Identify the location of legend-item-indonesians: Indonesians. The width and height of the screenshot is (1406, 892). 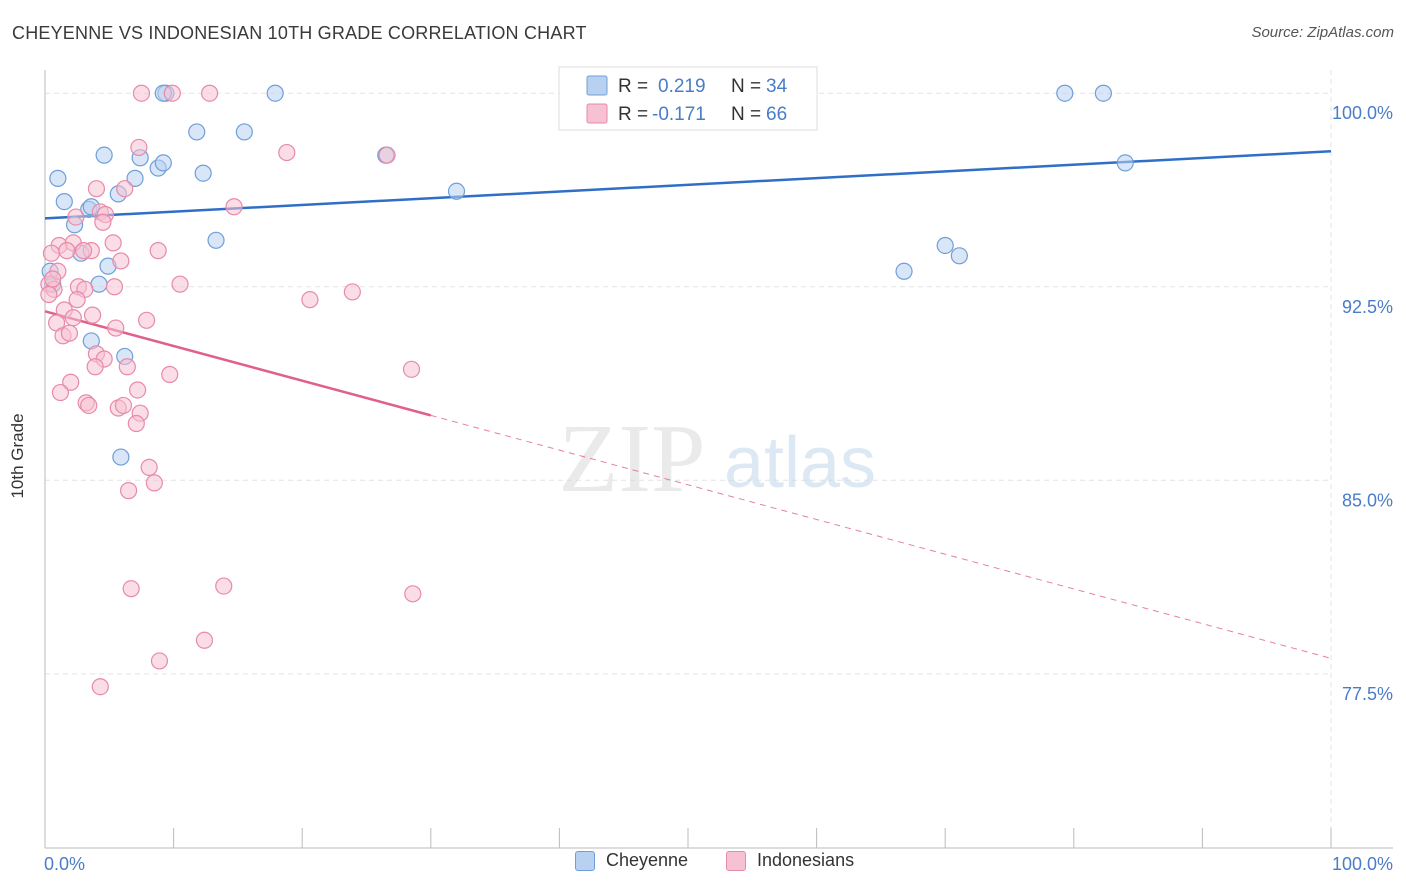
(790, 860).